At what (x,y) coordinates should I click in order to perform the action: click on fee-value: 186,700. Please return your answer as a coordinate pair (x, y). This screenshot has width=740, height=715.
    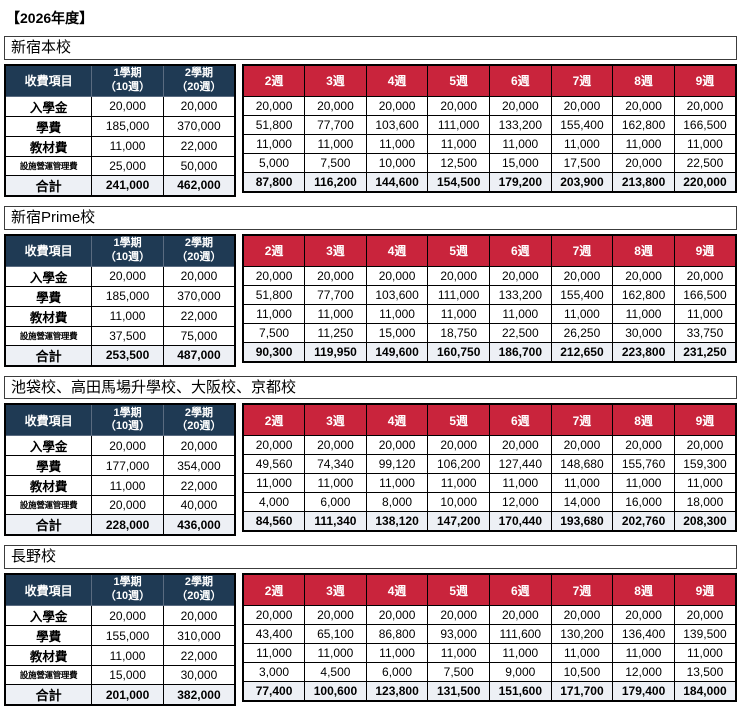
    Looking at the image, I should click on (520, 351).